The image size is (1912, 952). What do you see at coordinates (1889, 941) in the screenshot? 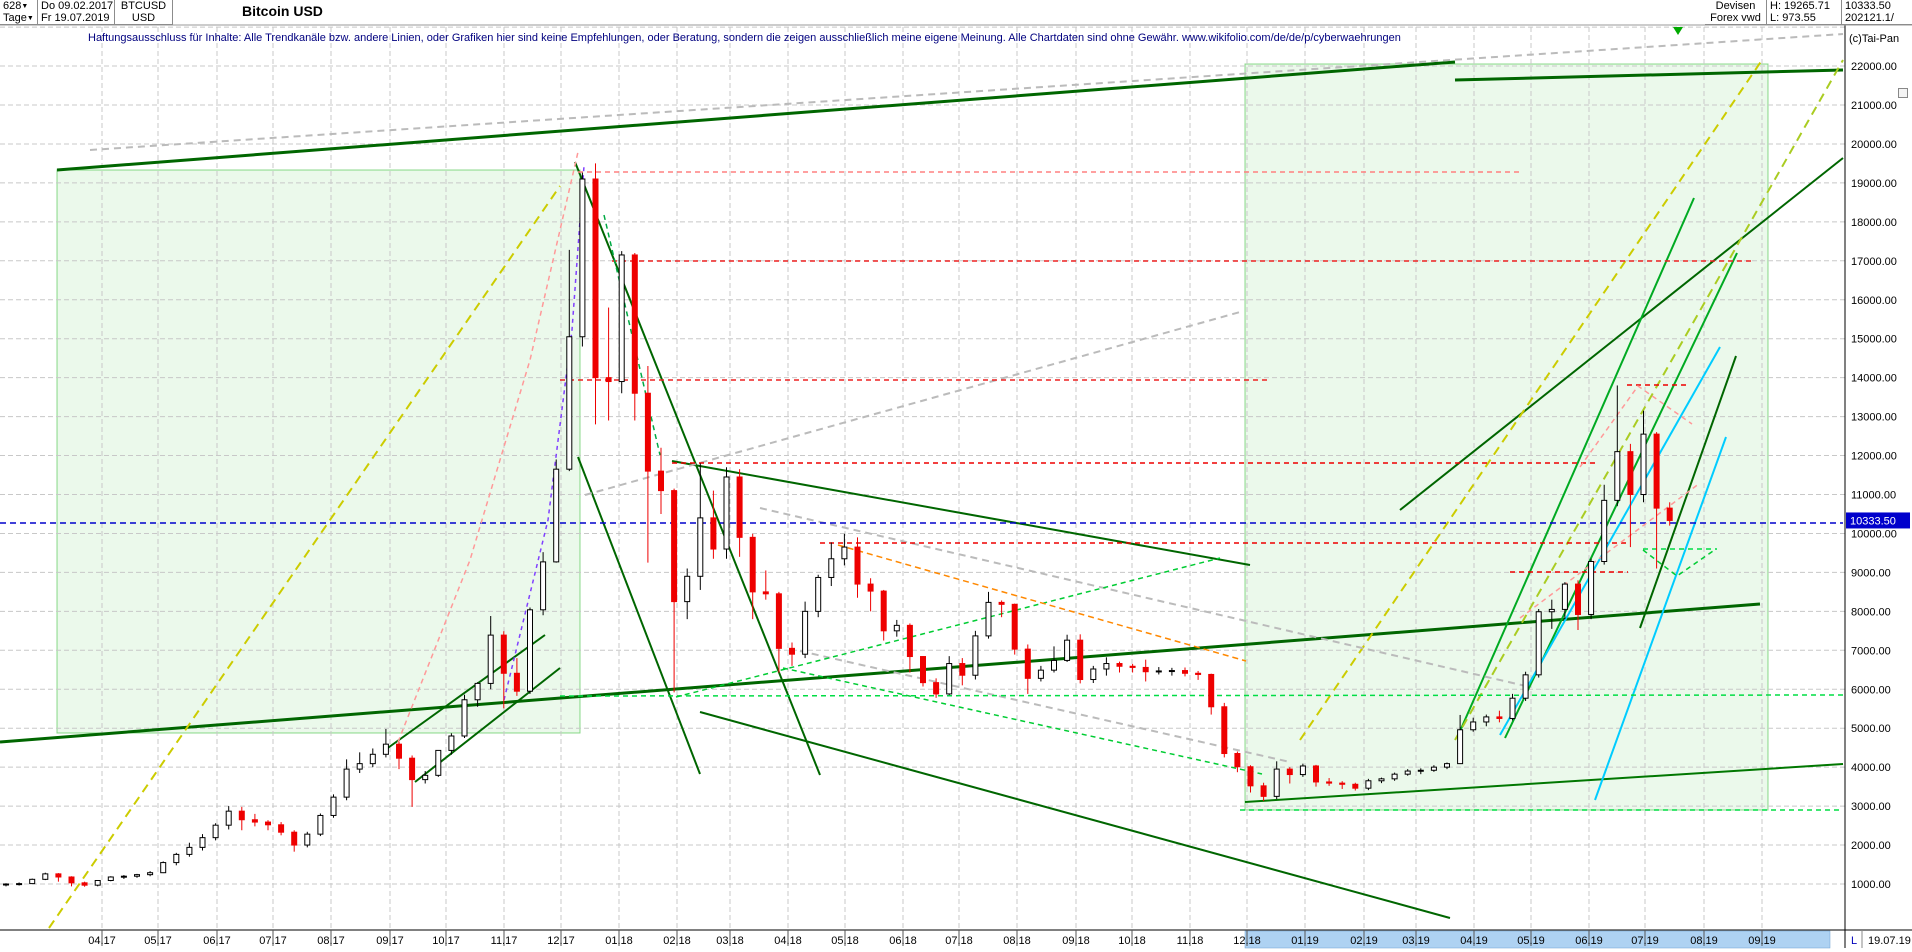
I see `last-date-label: 19.07.19` at bounding box center [1889, 941].